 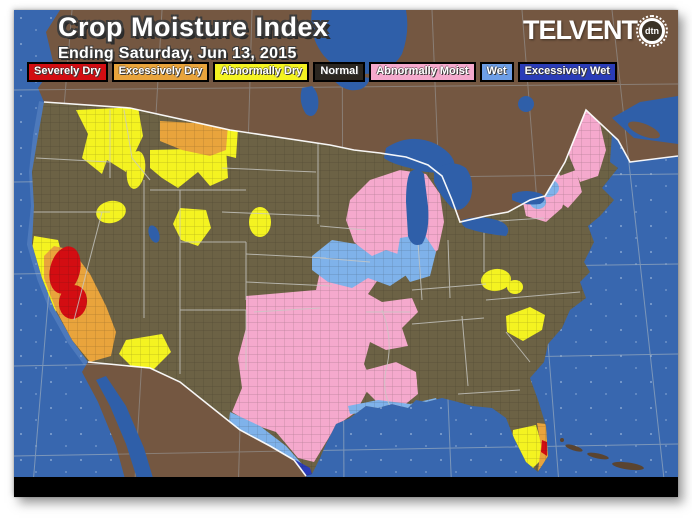 What do you see at coordinates (652, 30) in the screenshot?
I see `dtn-badge-icon: dtn` at bounding box center [652, 30].